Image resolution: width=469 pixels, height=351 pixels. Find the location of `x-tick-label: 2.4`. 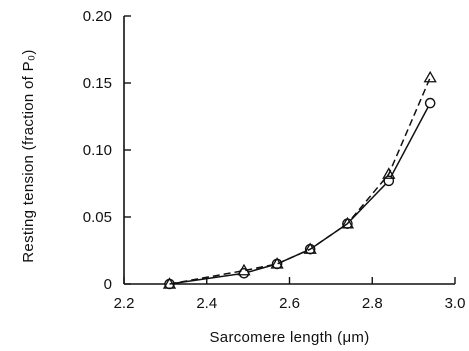

x-tick-label: 2.4 is located at coordinates (206, 303).